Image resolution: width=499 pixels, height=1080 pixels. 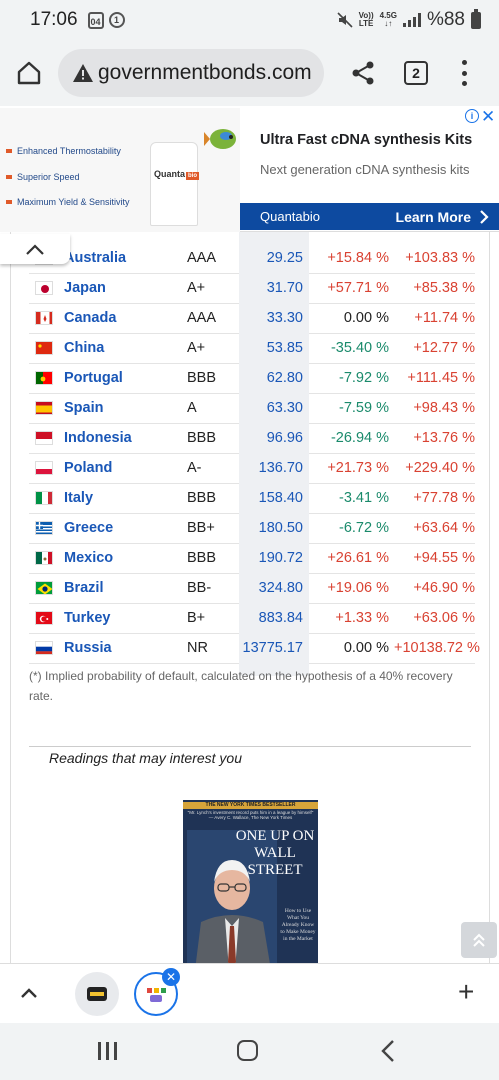 What do you see at coordinates (274, 319) in the screenshot?
I see `yield-cell: 33.30` at bounding box center [274, 319].